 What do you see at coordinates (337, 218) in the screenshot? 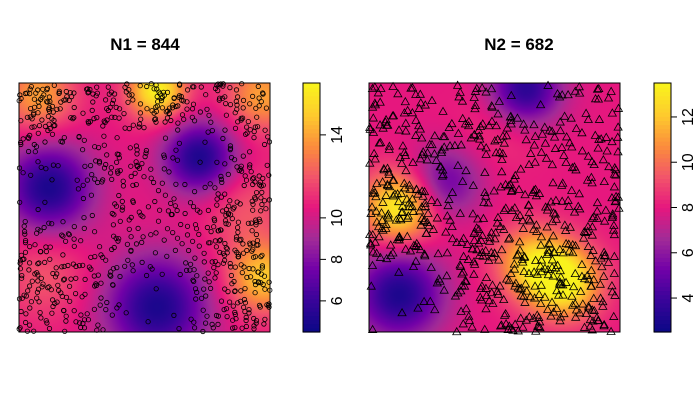
I see `colorbar-tick-label: 10` at bounding box center [337, 218].